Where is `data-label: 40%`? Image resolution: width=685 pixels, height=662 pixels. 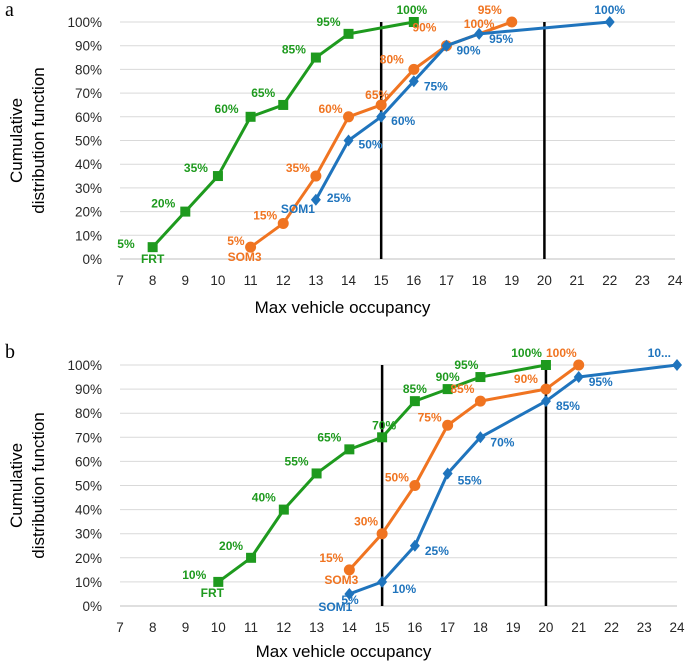
data-label: 40% is located at coordinates (264, 498).